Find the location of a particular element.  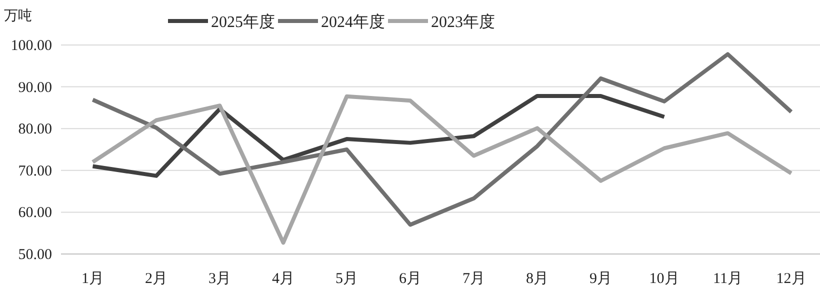

x-tick-label: 11月 is located at coordinates (727, 279).